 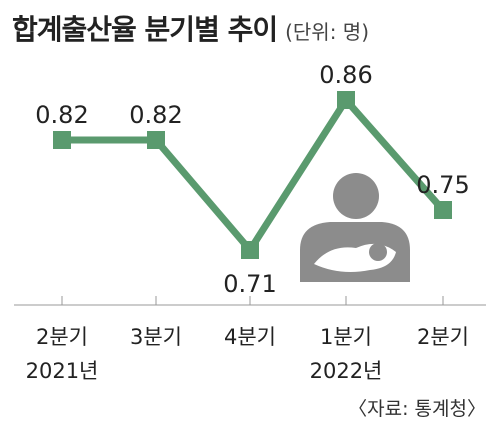 I want to click on data-label-4: 0.86, so click(x=345, y=75).